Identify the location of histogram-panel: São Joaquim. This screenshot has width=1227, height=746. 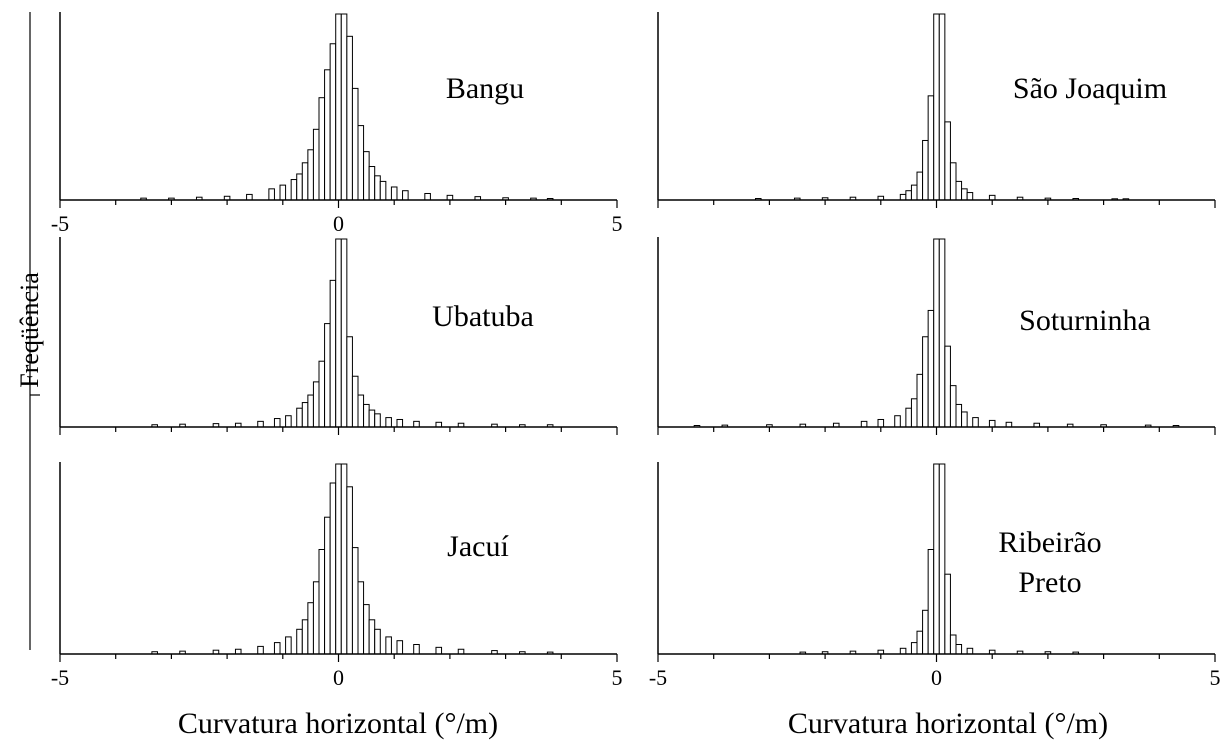
(936, 110).